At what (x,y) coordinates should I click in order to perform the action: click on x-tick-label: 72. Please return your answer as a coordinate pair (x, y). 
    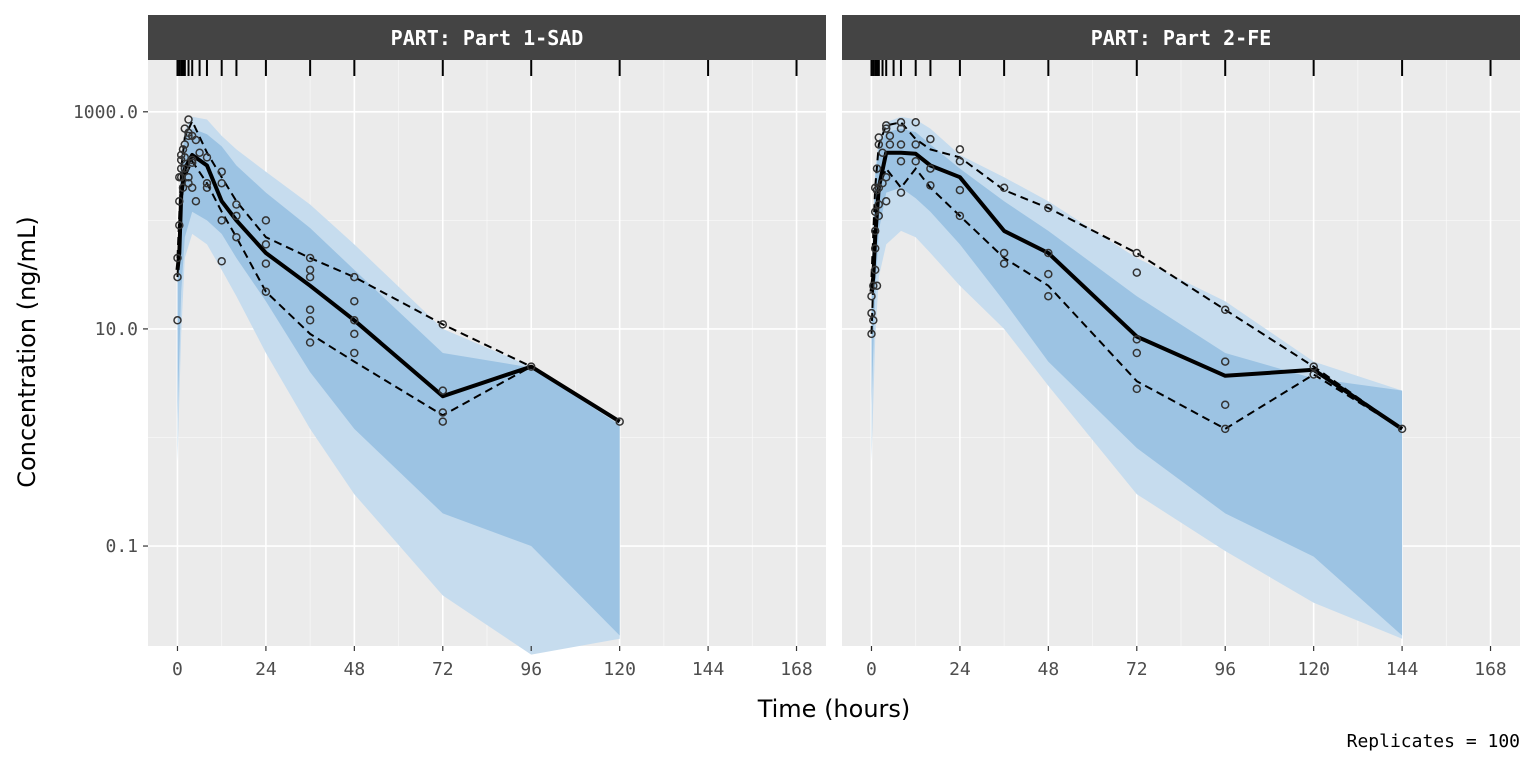
    Looking at the image, I should click on (1137, 669).